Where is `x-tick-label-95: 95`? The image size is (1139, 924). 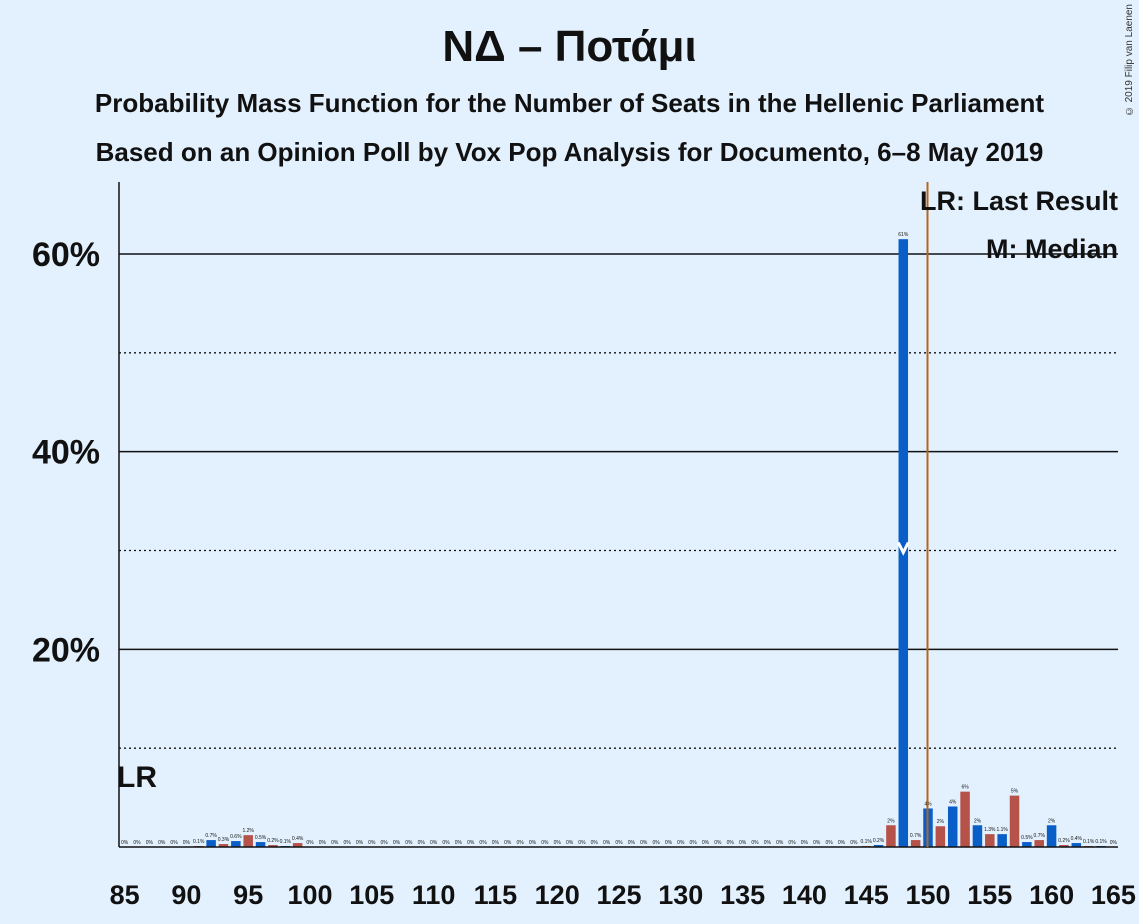
x-tick-label-95: 95 is located at coordinates (248, 895).